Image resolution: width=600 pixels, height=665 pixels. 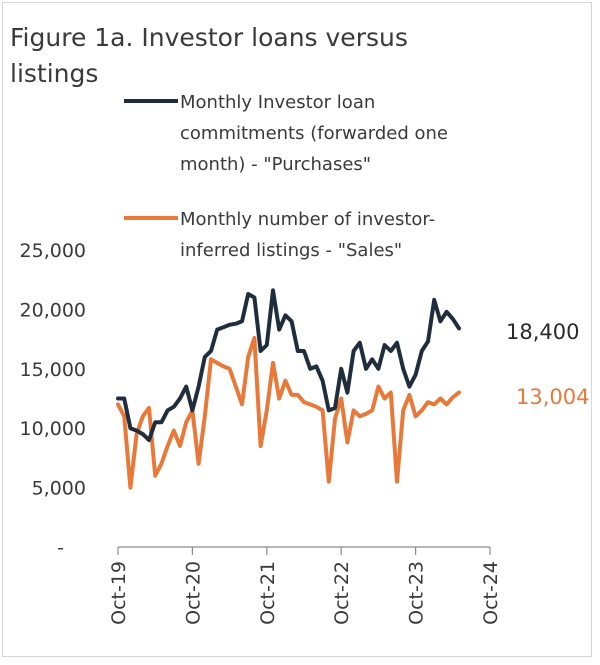 I want to click on x-tick-label-oct-21: Oct-21, so click(x=268, y=593).